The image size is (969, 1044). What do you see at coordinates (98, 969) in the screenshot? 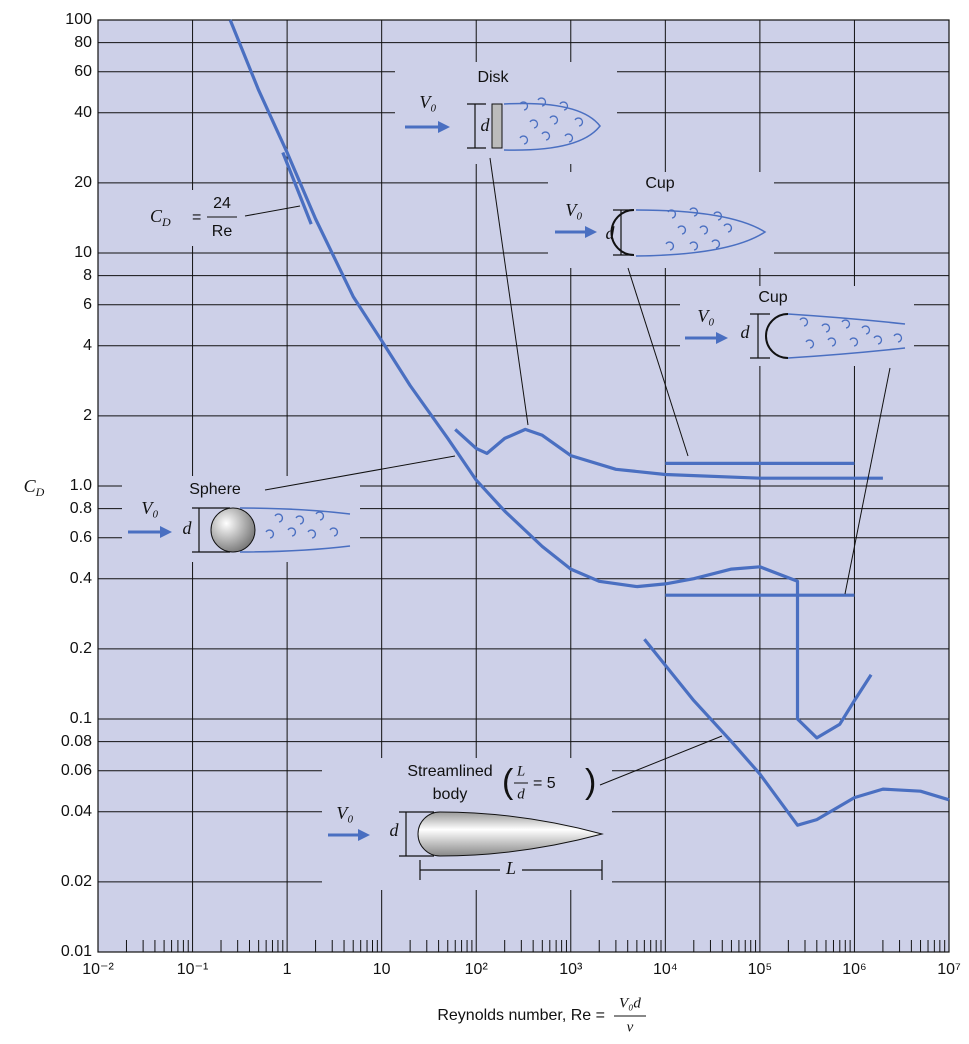
I see `x-tick-label: 10⁻²` at bounding box center [98, 969].